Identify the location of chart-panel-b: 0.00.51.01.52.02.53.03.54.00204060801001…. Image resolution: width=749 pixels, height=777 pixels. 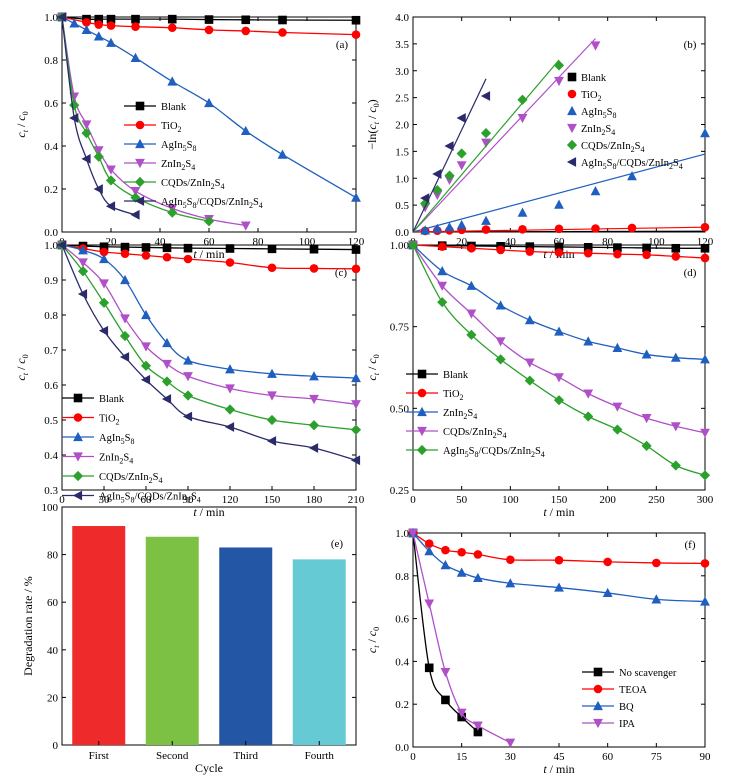
(539, 136).